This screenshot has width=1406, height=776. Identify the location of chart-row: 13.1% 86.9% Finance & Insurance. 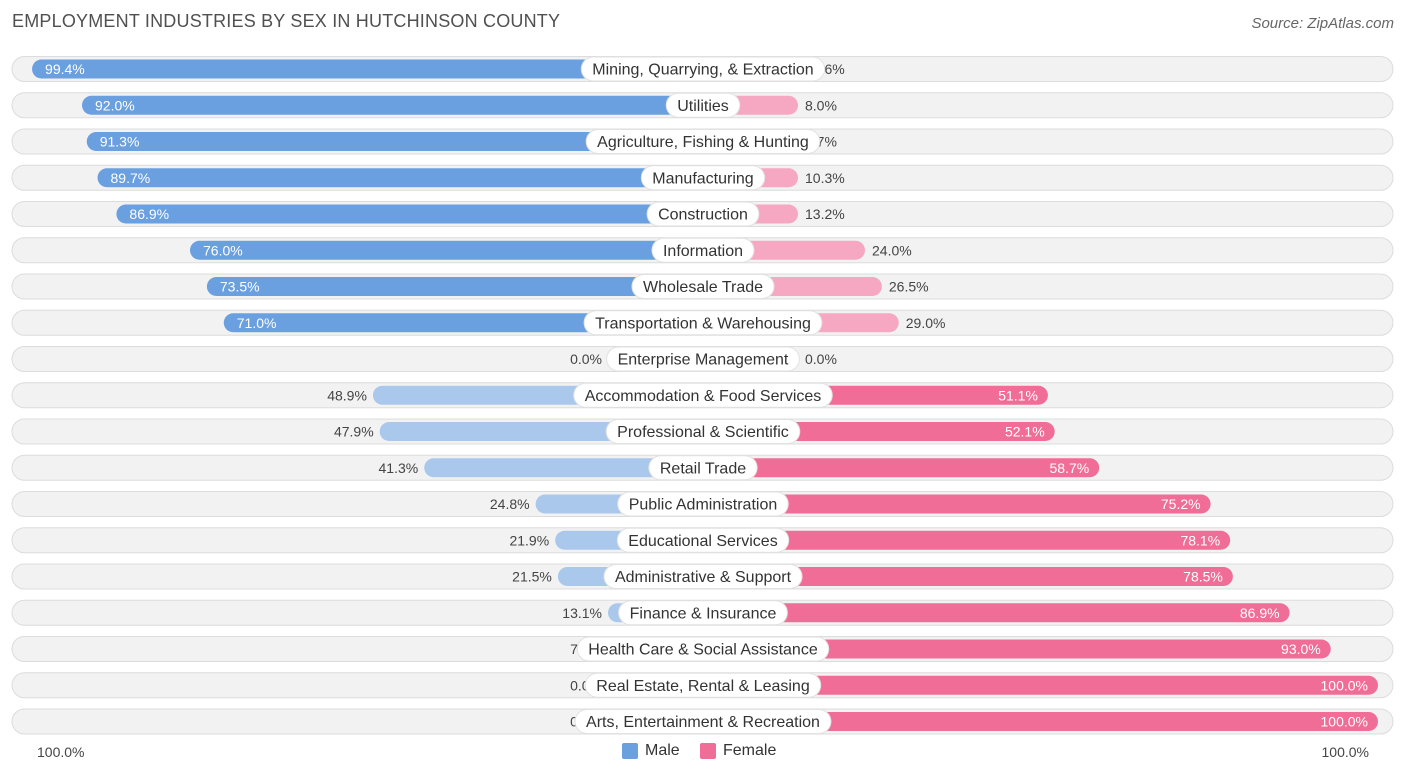
(702, 612).